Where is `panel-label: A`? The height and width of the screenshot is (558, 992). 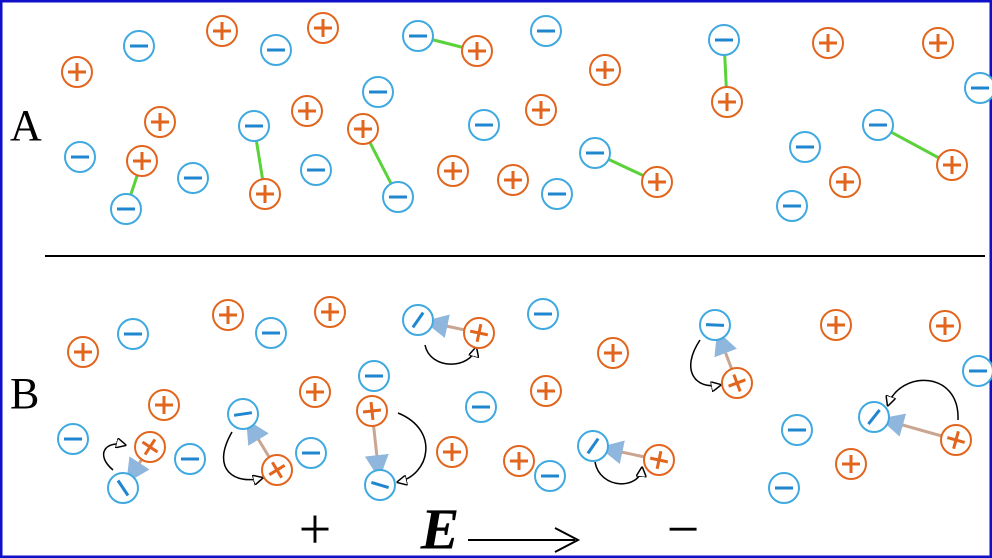
panel-label: A is located at coordinates (26, 125).